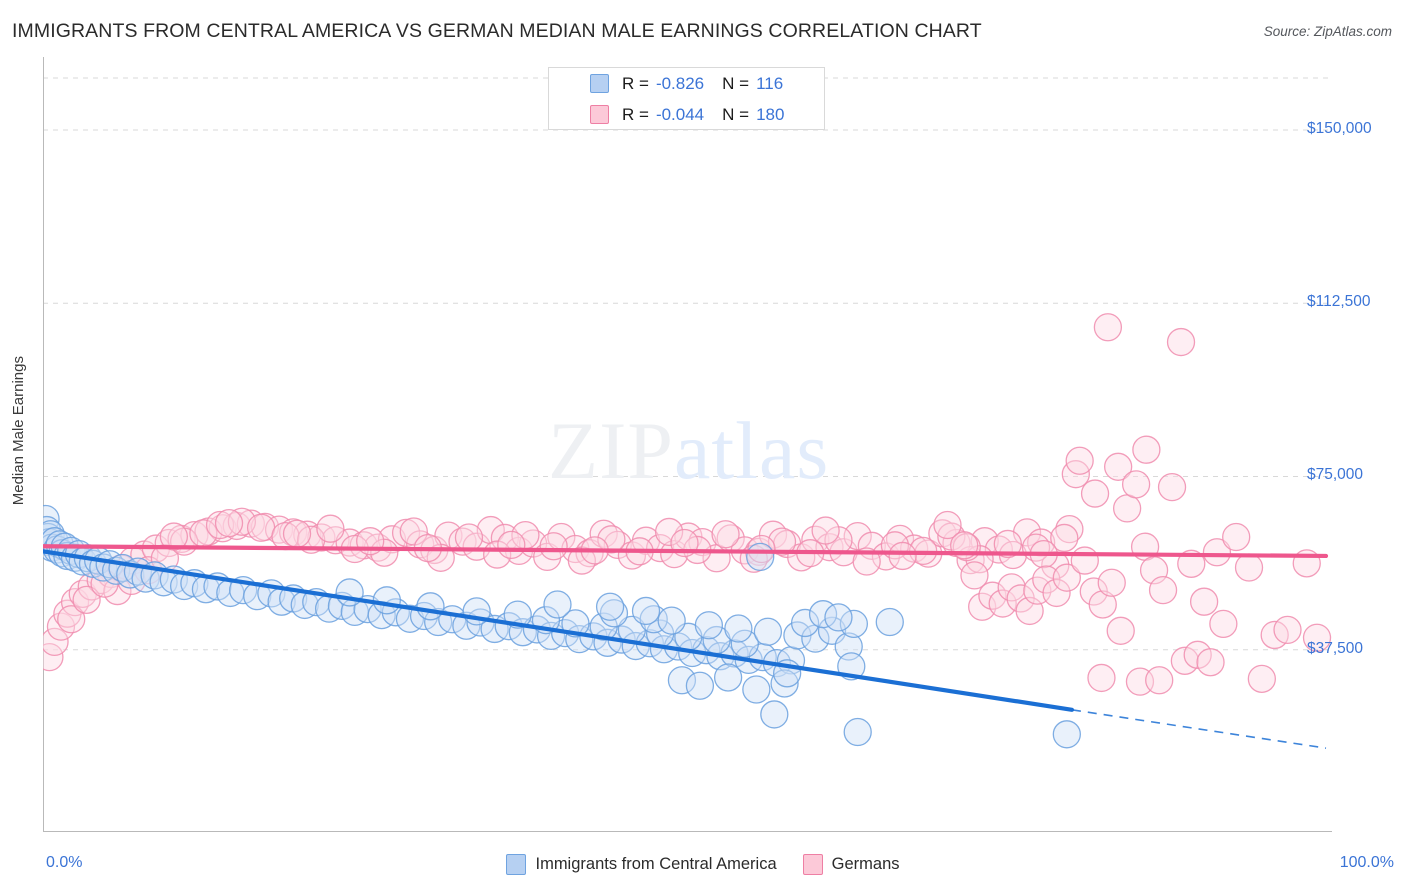 The image size is (1406, 892). Describe the element at coordinates (559, 630) in the screenshot. I see `immigrants-trendline` at that location.